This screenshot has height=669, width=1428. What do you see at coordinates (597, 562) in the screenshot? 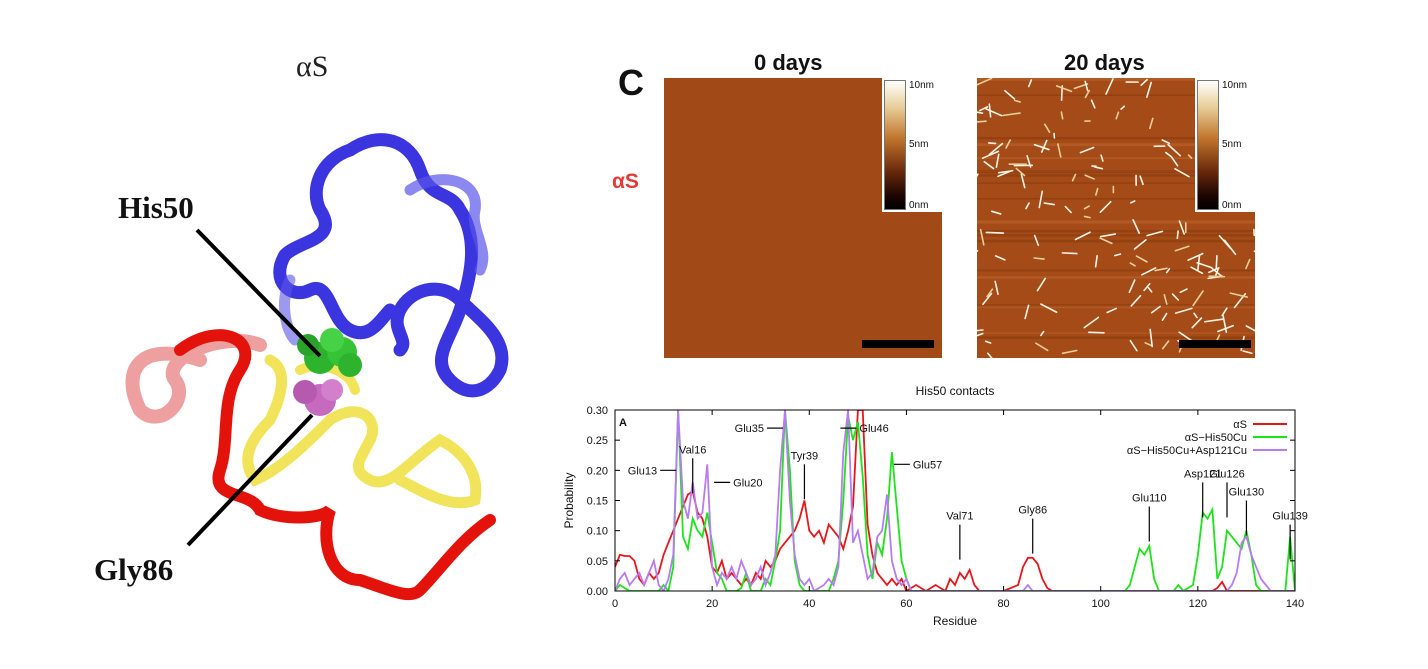
I see `y-tick-label: 0.05` at bounding box center [597, 562].